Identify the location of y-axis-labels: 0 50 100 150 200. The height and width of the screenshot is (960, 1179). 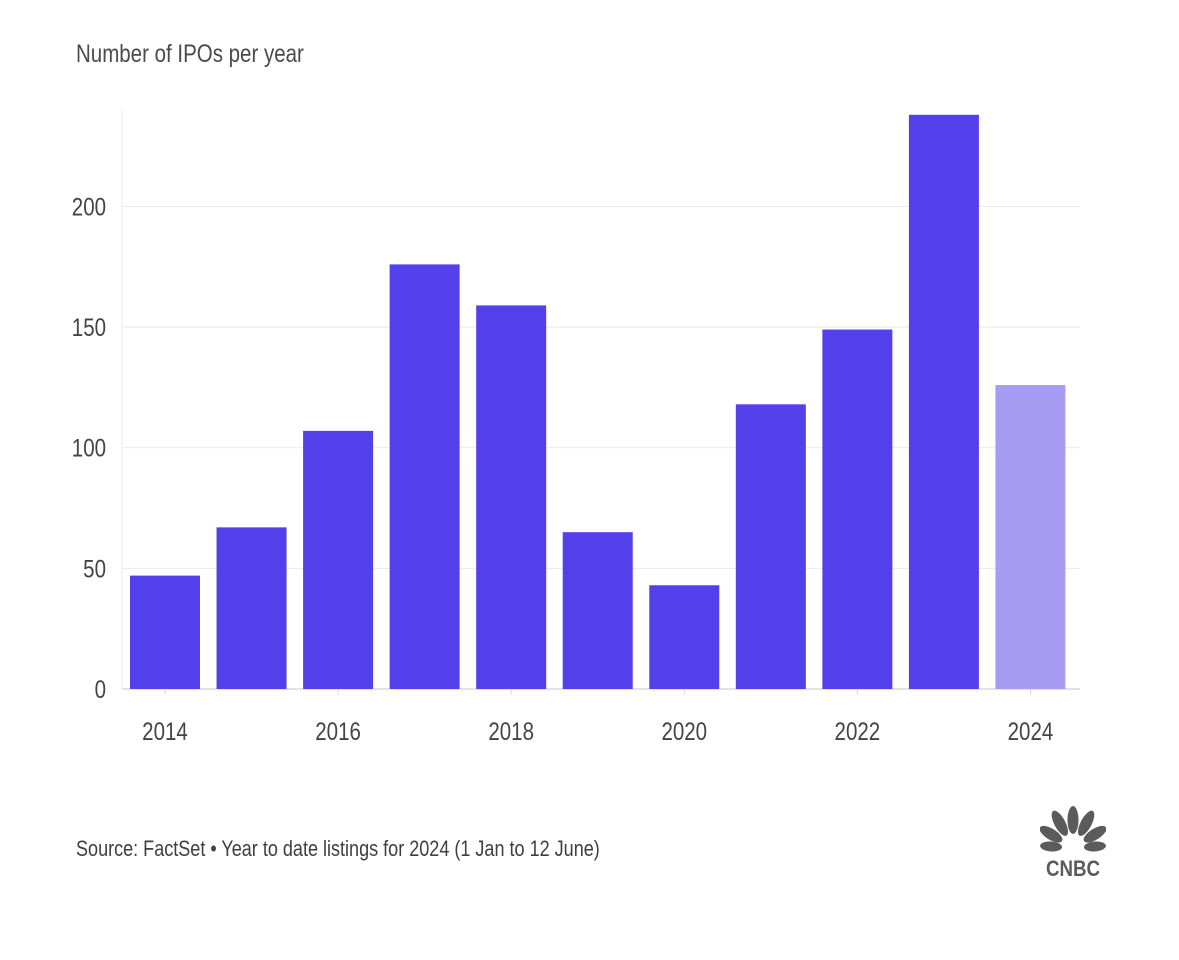
(89, 448).